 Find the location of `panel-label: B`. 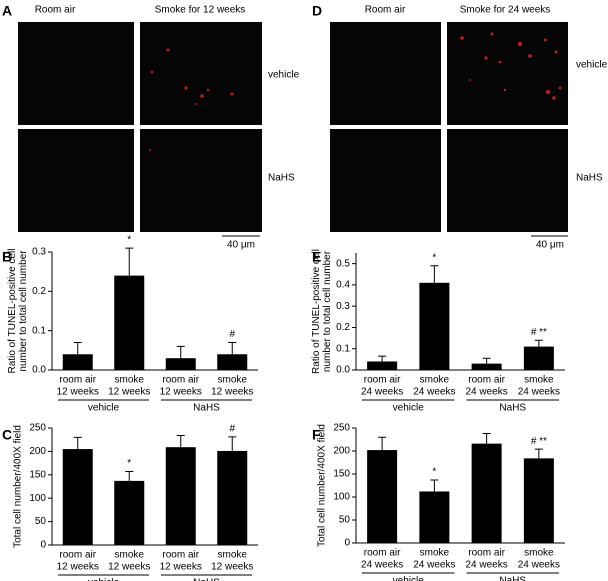

panel-label: B is located at coordinates (7, 257).